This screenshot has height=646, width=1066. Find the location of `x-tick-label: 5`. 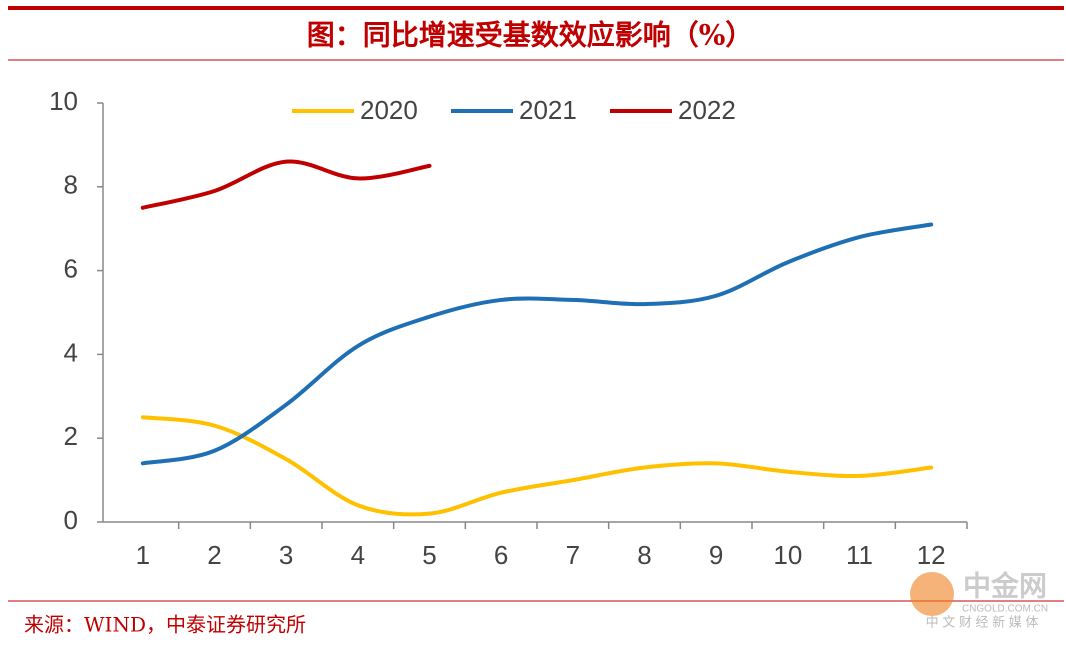

x-tick-label: 5 is located at coordinates (429, 555).